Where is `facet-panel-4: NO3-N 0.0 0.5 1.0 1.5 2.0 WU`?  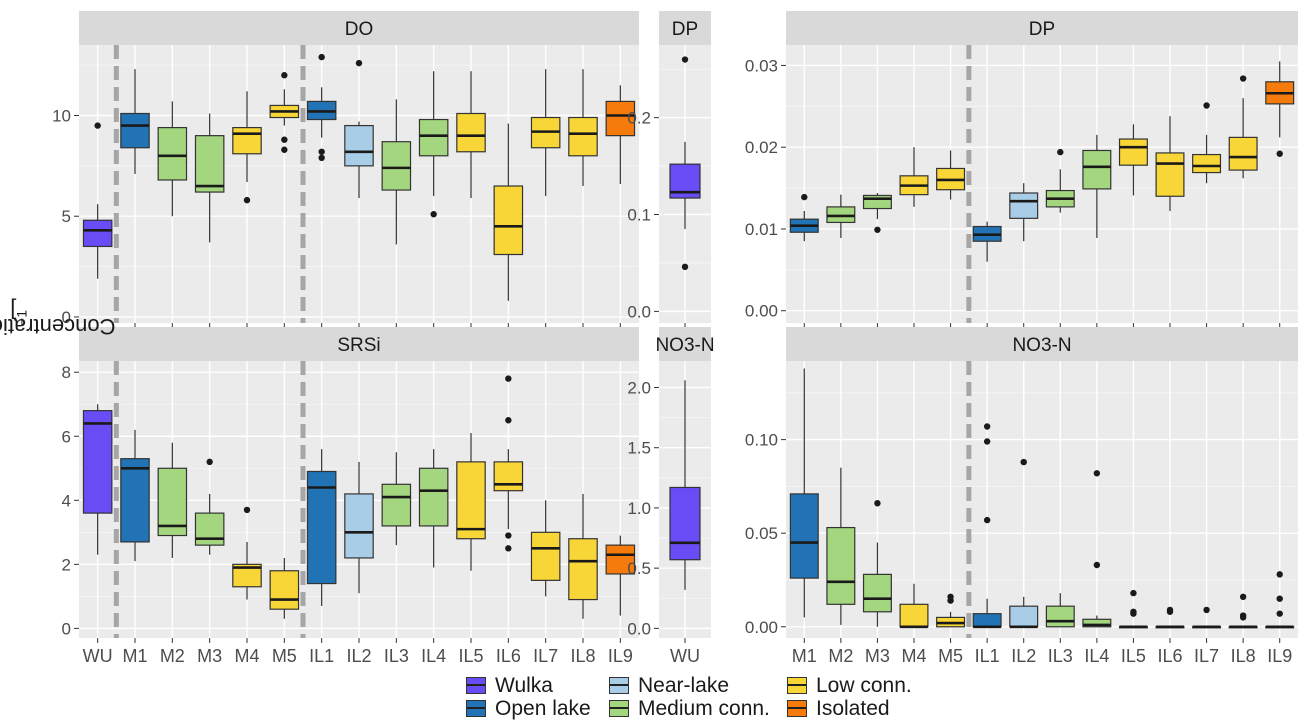
facet-panel-4: NO3-N 0.0 0.5 1.0 1.5 2.0 WU is located at coordinates (671, 496).